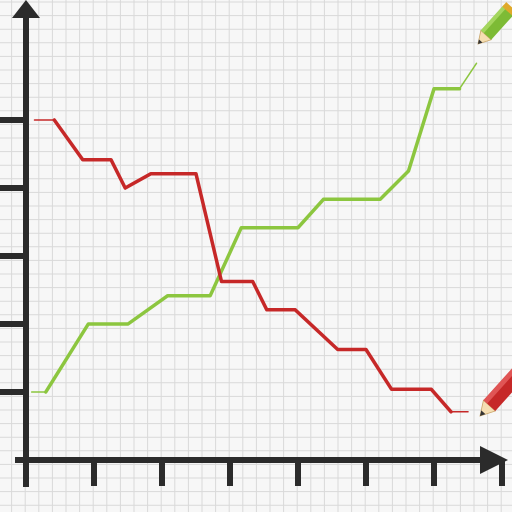 Image resolution: width=512 pixels, height=512 pixels. I want to click on green-pencil-icon, so click(494, 23).